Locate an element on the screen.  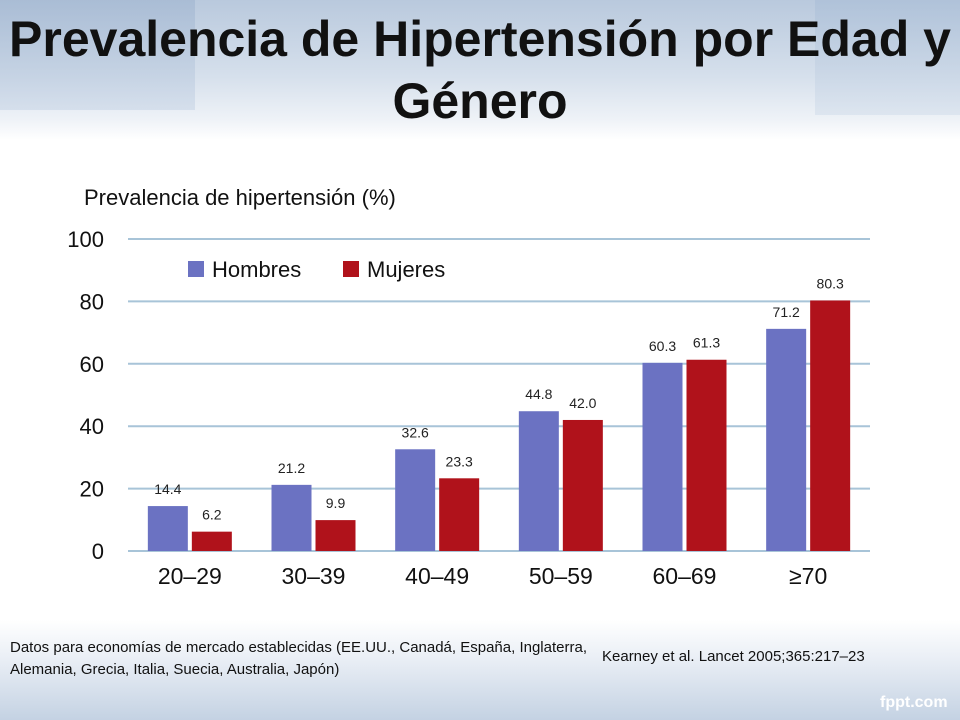
data-label-hombres-4: 60.3 is located at coordinates (662, 346).